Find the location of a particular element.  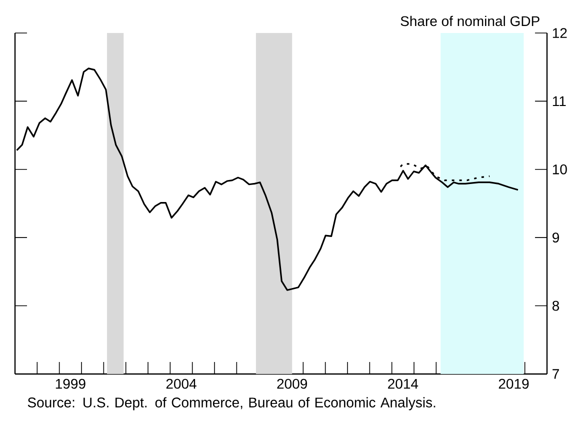

y-tick-label: 9 is located at coordinates (555, 237).